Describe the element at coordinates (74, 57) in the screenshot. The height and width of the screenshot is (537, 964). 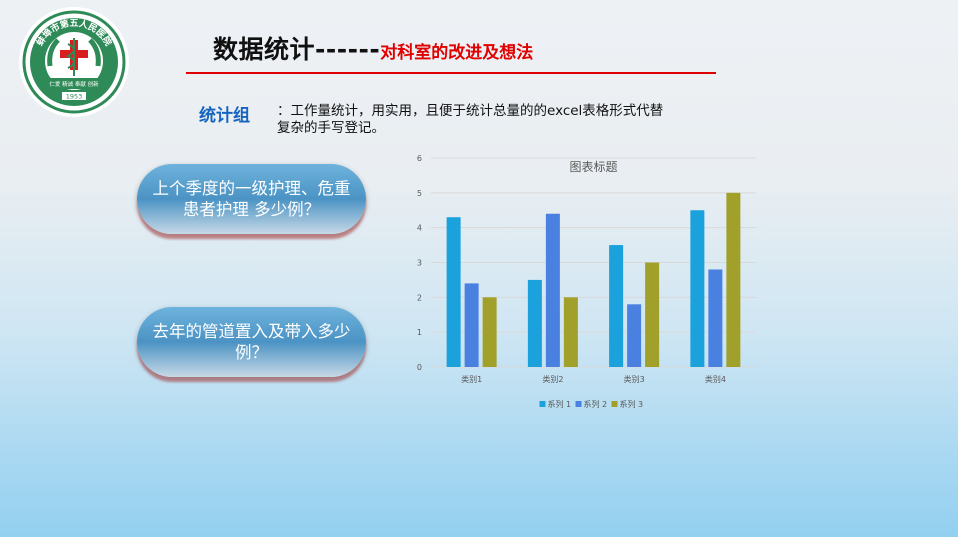
I see `caduceus-cross-icon` at that location.